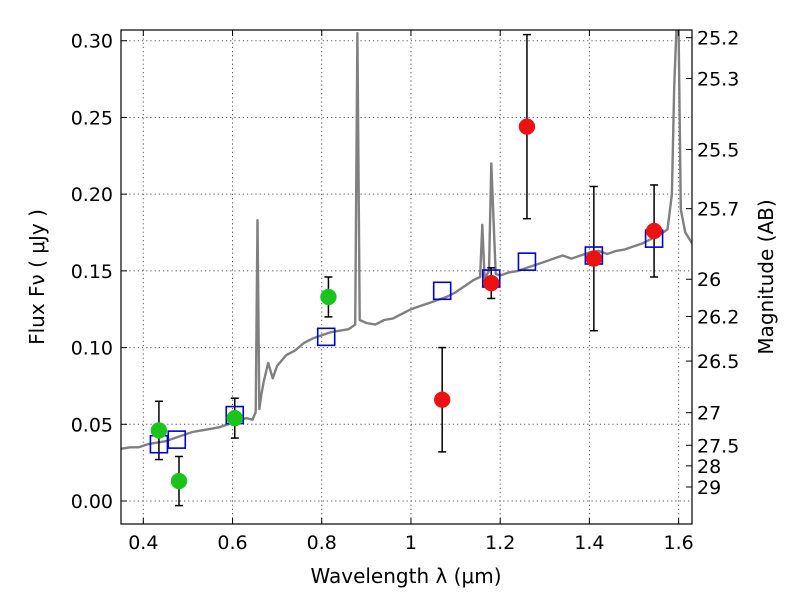  What do you see at coordinates (766, 276) in the screenshot?
I see `y-axis-label-right: Magnitude (AB)` at bounding box center [766, 276].